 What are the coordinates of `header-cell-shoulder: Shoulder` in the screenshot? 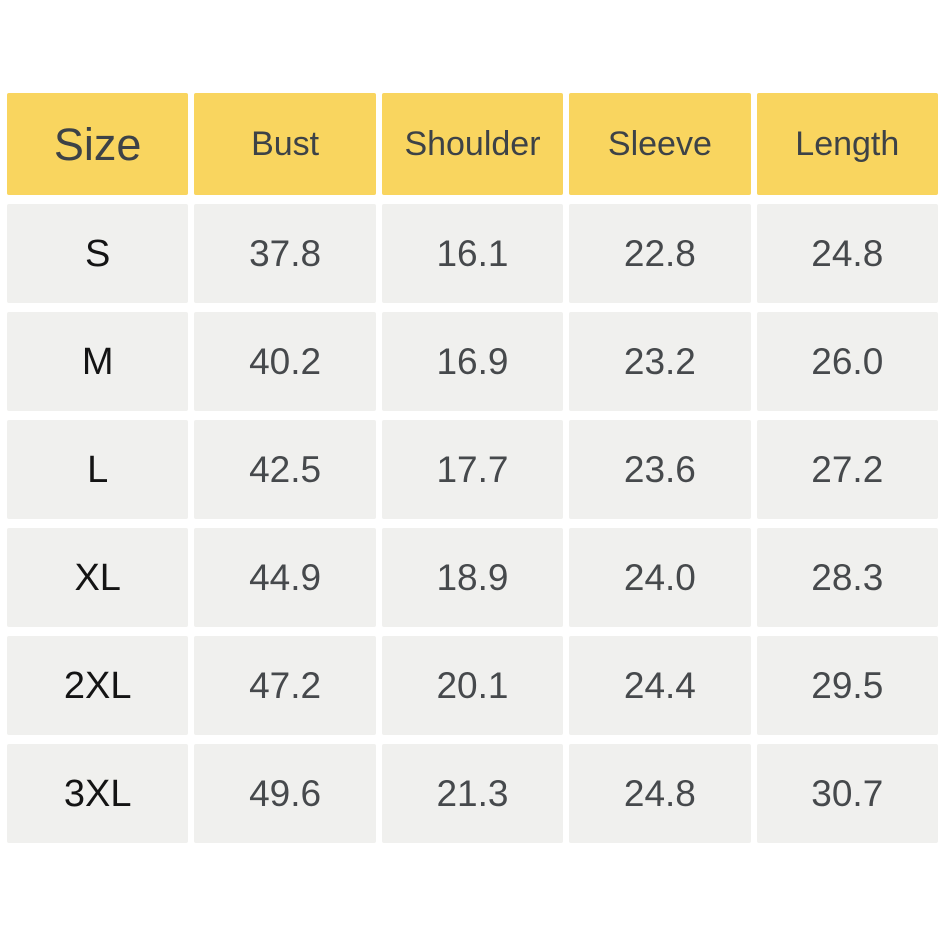 It's located at (472, 144).